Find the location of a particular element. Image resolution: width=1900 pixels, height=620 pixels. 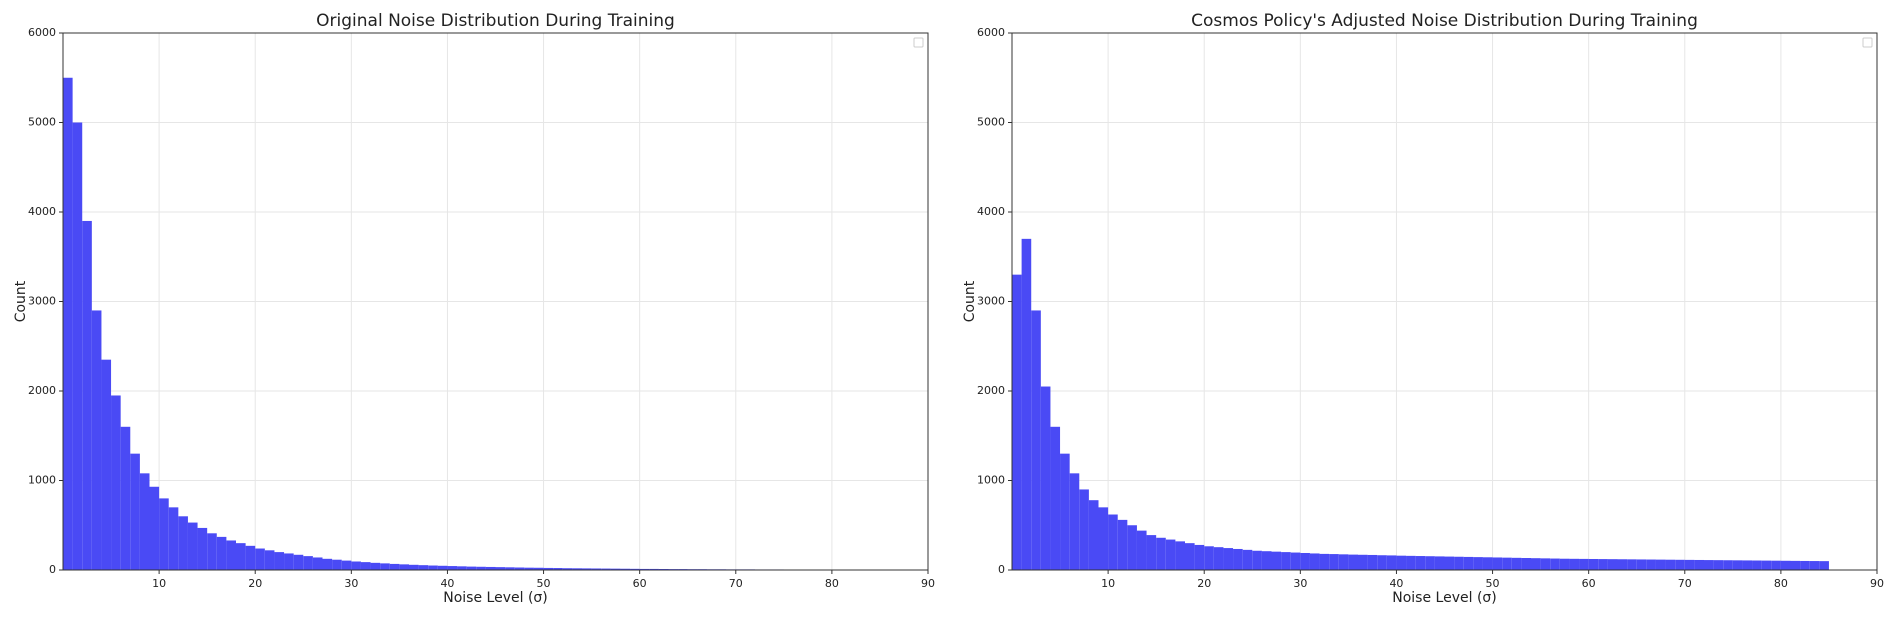

x-tick-label: 50 is located at coordinates (1493, 583).